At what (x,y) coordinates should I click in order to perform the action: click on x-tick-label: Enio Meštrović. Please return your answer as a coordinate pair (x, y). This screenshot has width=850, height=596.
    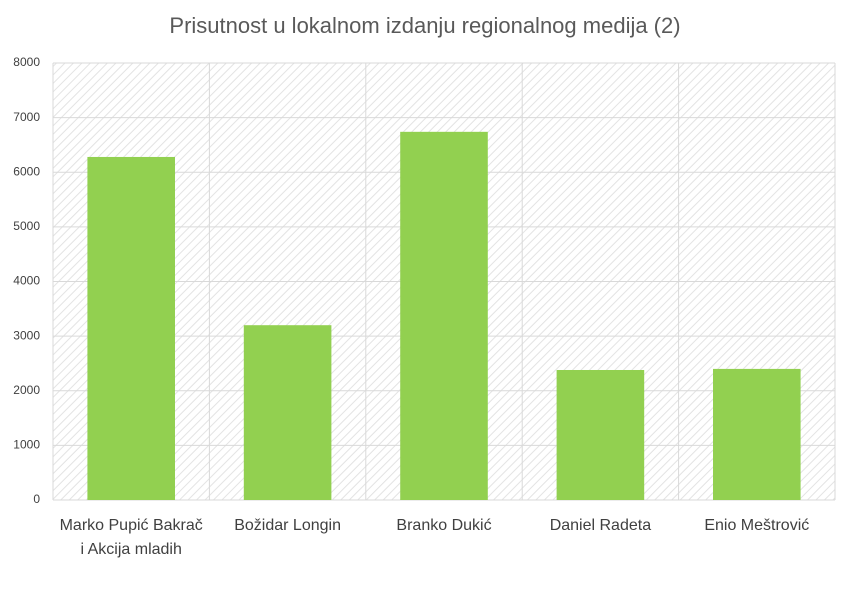
    Looking at the image, I should click on (757, 525).